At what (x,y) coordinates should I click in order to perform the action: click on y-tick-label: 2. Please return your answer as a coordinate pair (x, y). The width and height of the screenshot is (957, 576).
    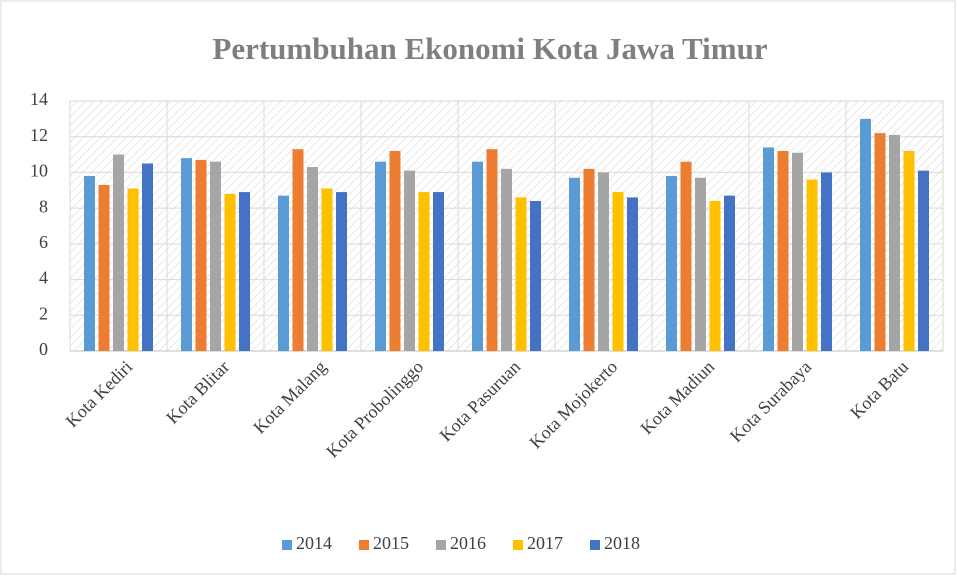
    Looking at the image, I should click on (43, 313).